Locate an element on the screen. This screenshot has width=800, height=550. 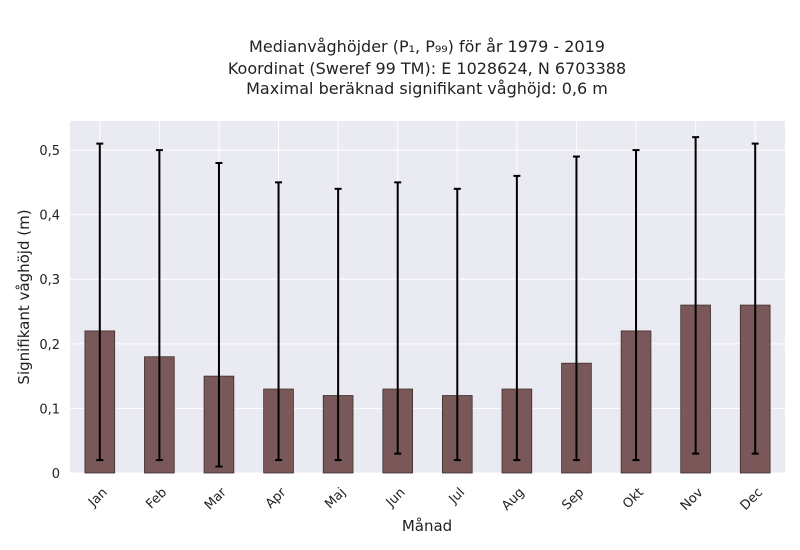
x-tick-label-apr: Apr is located at coordinates (276, 498).